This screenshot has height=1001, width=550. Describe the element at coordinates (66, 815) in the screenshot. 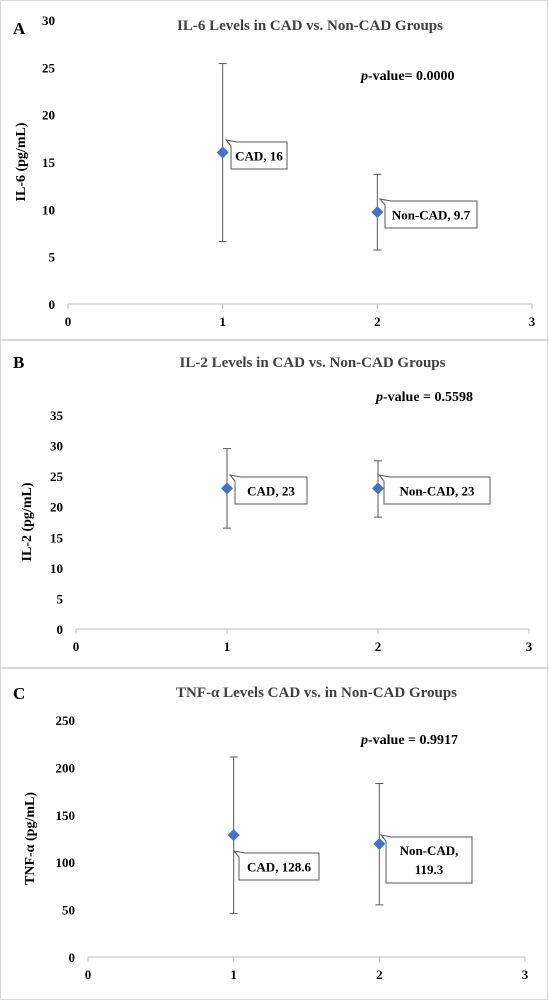

I see `y-tick-label: 150` at that location.